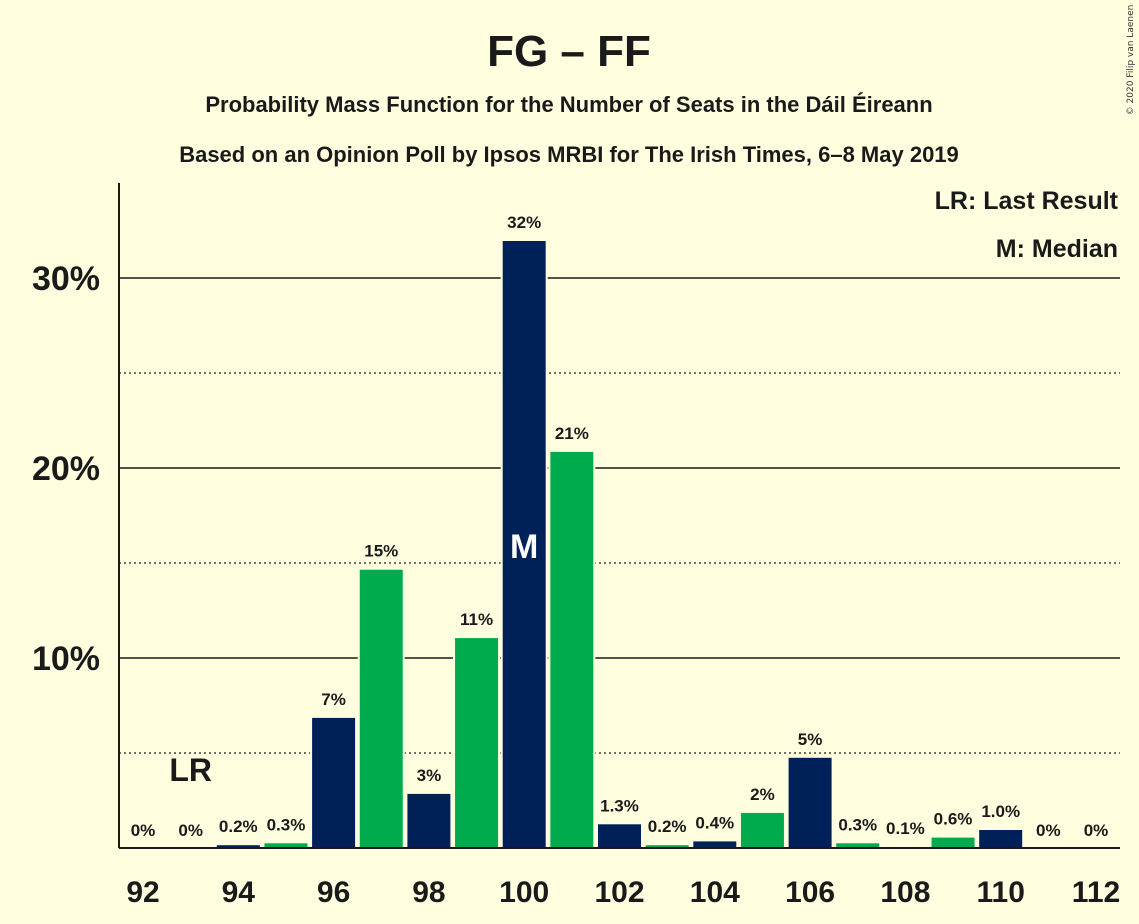 This screenshot has width=1139, height=924. Describe the element at coordinates (810, 892) in the screenshot. I see `x-tick-label-106: 106` at that location.